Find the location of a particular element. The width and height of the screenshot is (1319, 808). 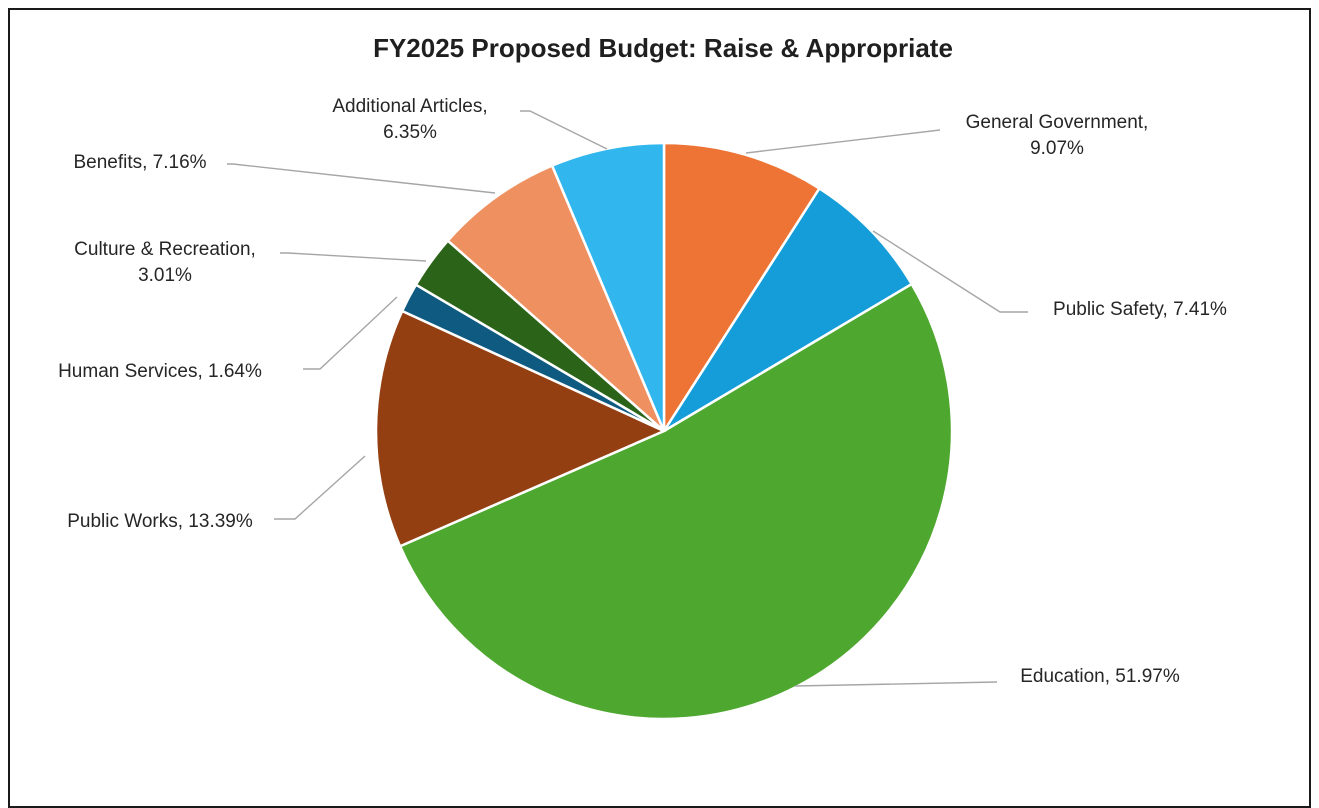

pie-slice-general-government is located at coordinates (742, 288).